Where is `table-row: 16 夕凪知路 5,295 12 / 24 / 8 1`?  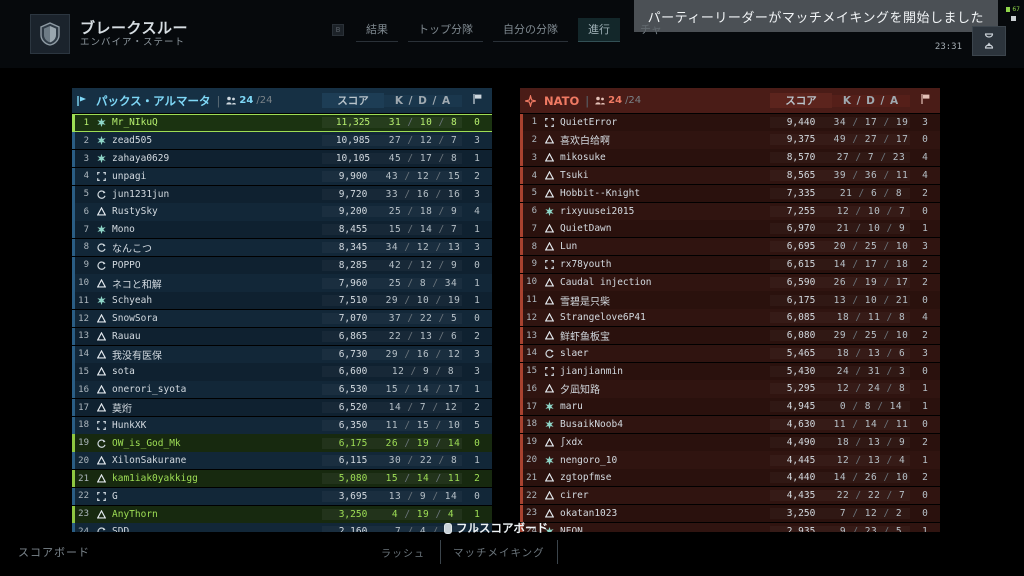
table-row: 16 夕凪知路 5,295 12 / 24 / 8 1 is located at coordinates (730, 389).